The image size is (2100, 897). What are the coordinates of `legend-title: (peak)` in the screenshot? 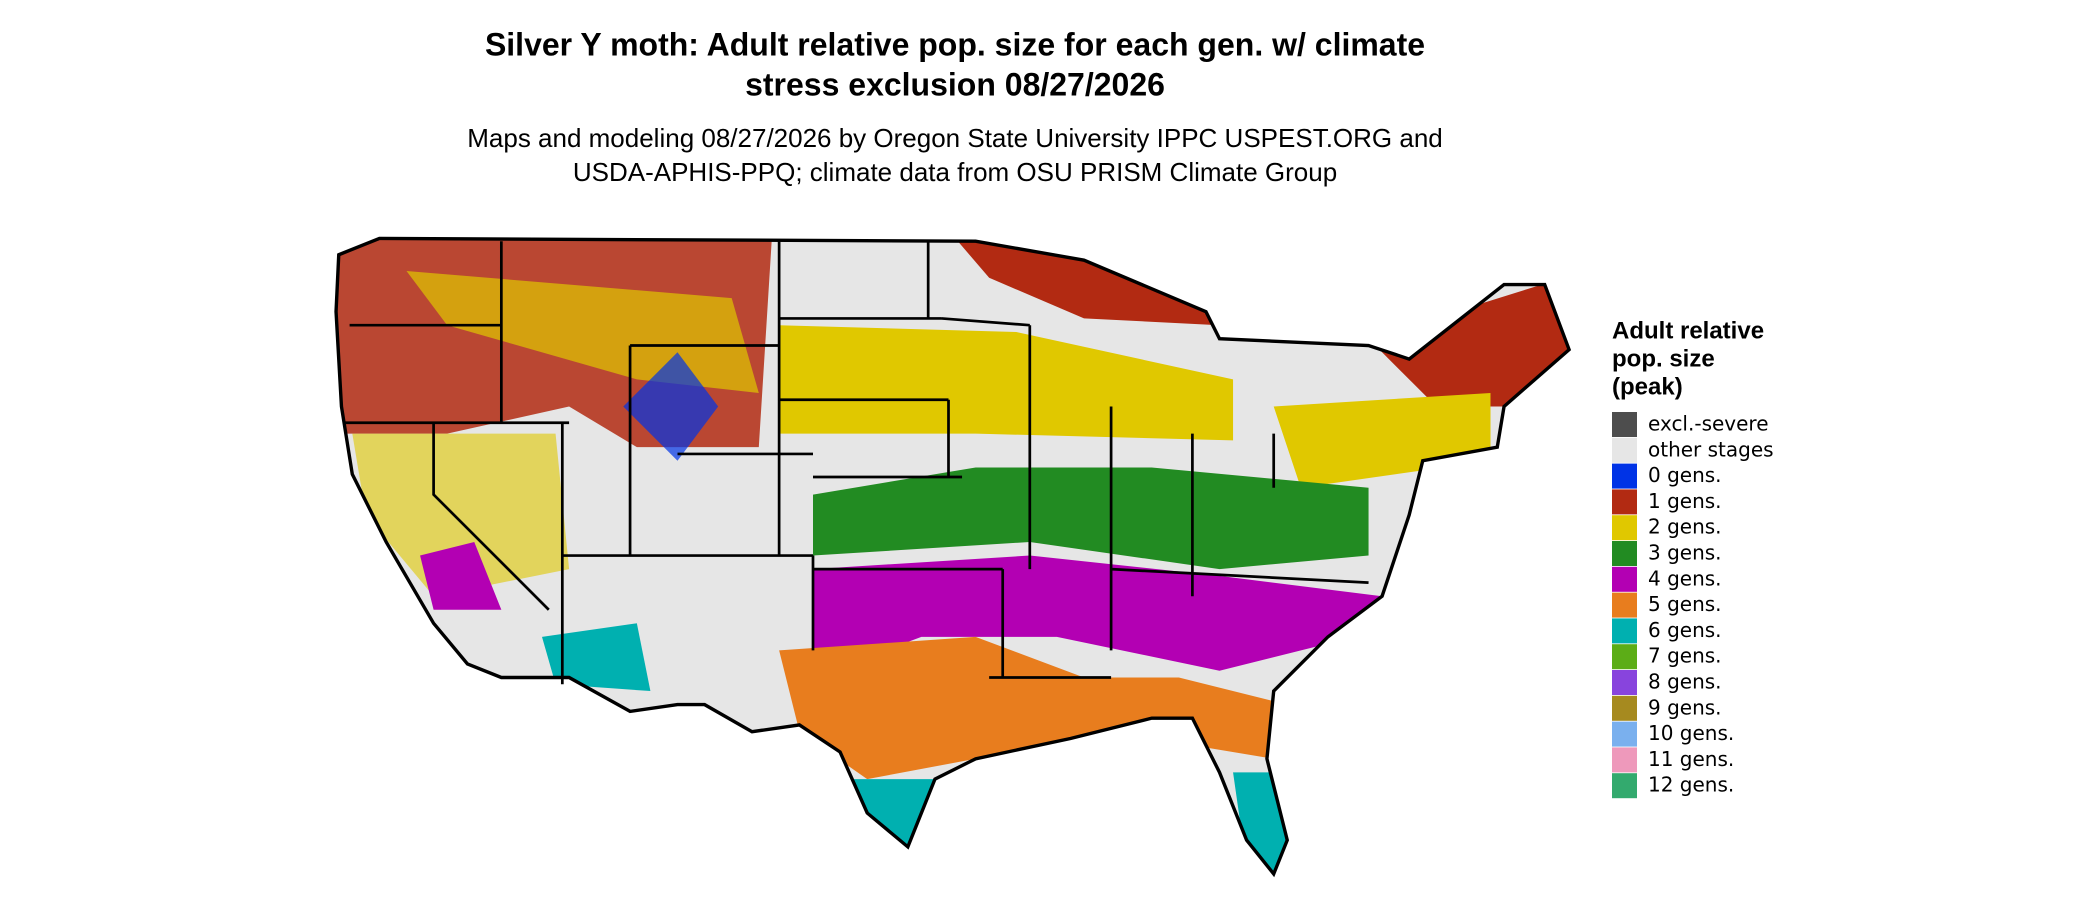 It's located at (1647, 386).